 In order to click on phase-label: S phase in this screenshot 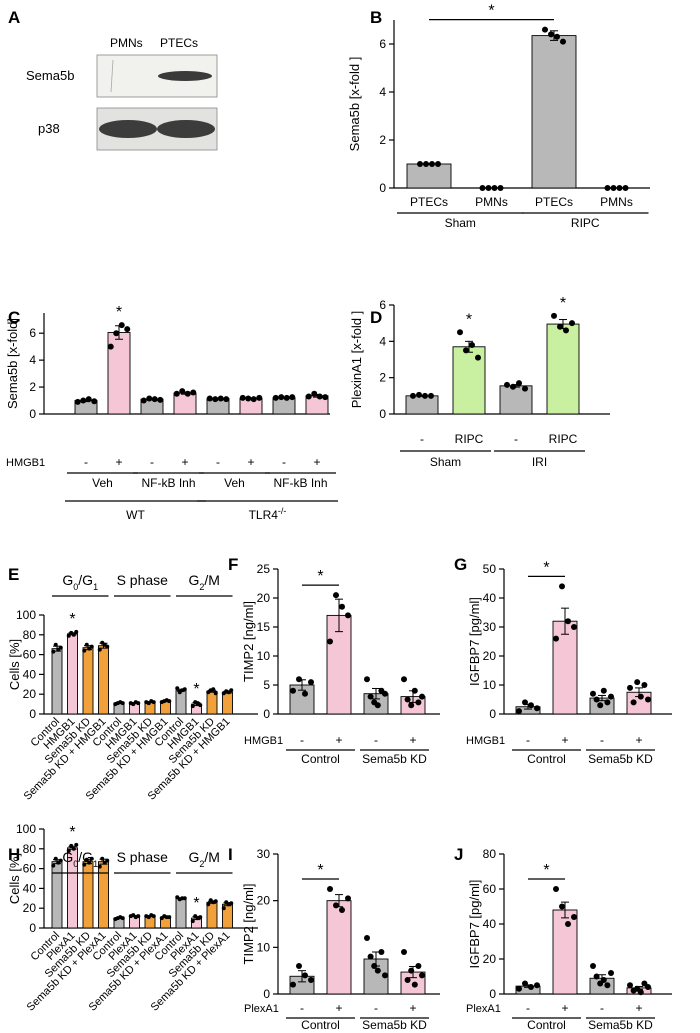, I will do `click(143, 857)`.